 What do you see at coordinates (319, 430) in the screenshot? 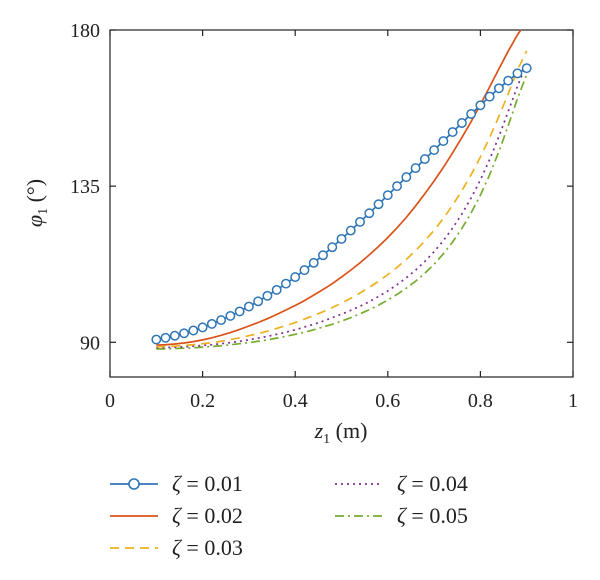
I see `x-axis-symbol: z` at bounding box center [319, 430].